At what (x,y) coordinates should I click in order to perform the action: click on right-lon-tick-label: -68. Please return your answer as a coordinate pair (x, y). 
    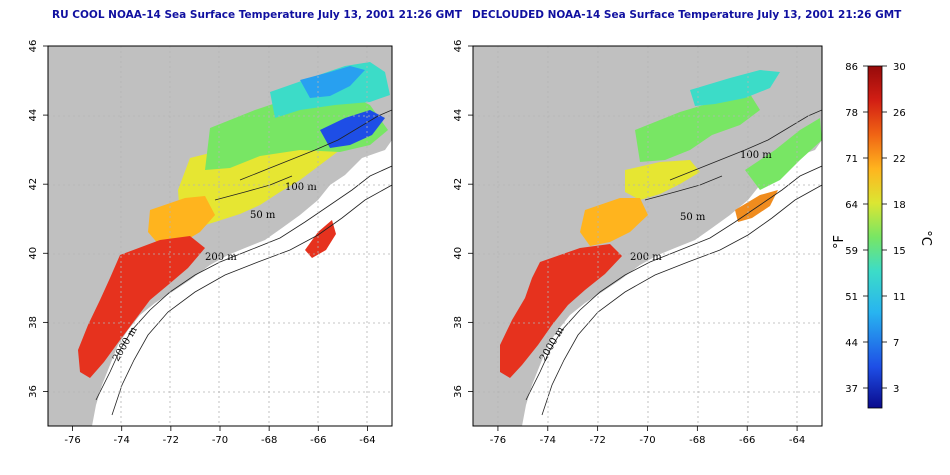
    Looking at the image, I should click on (697, 440).